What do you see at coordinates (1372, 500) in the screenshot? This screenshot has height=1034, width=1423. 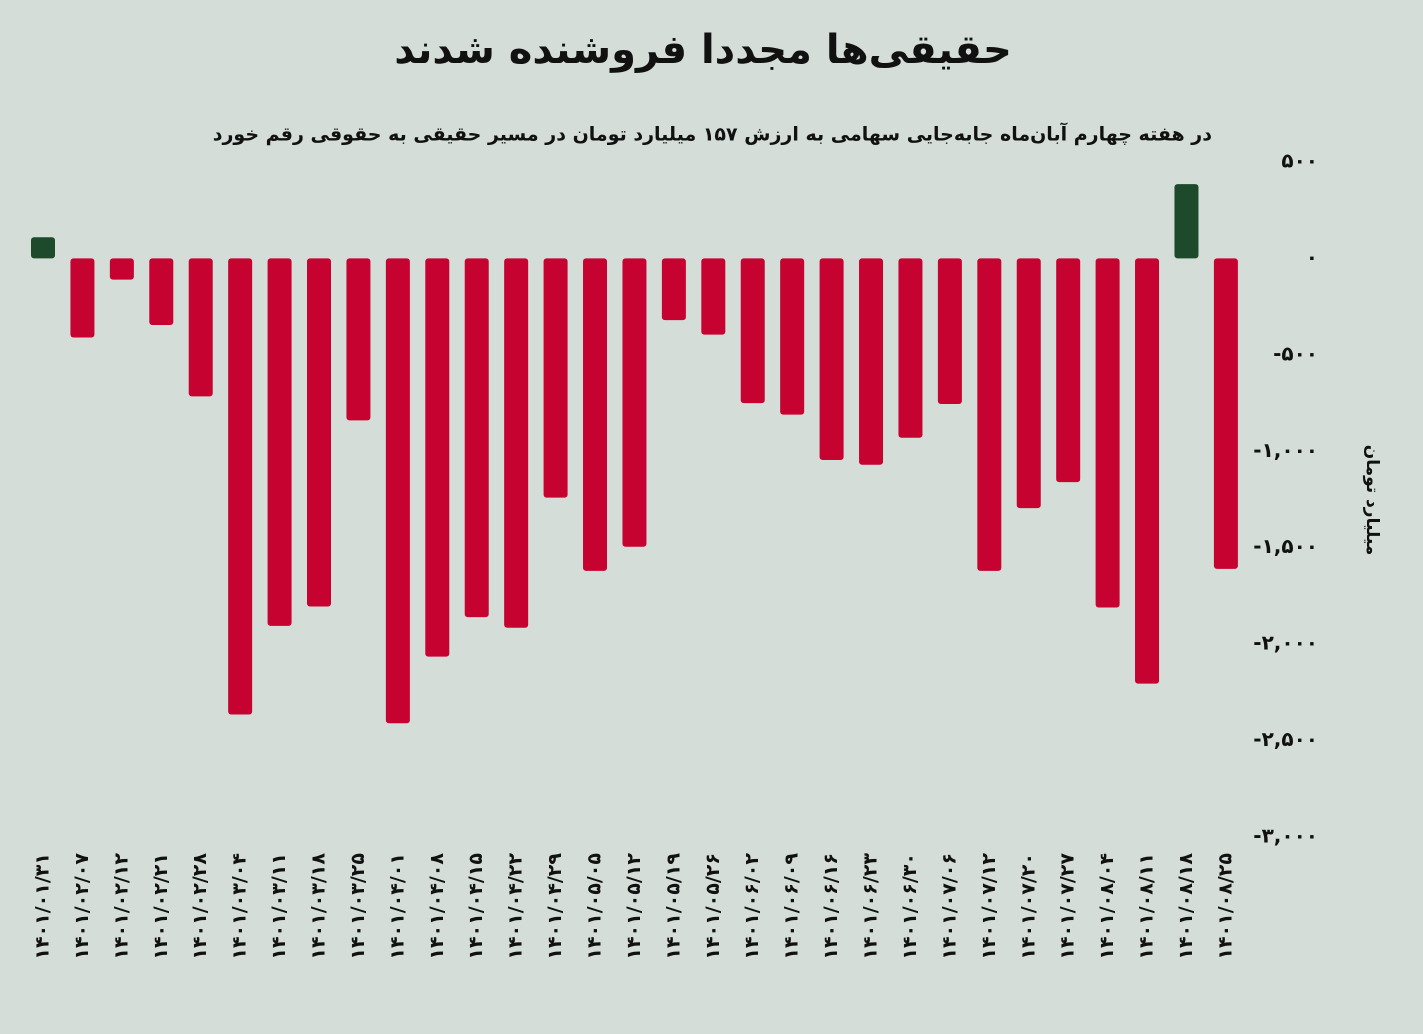 I see `y-axis-title: میلیارد تومان` at bounding box center [1372, 500].